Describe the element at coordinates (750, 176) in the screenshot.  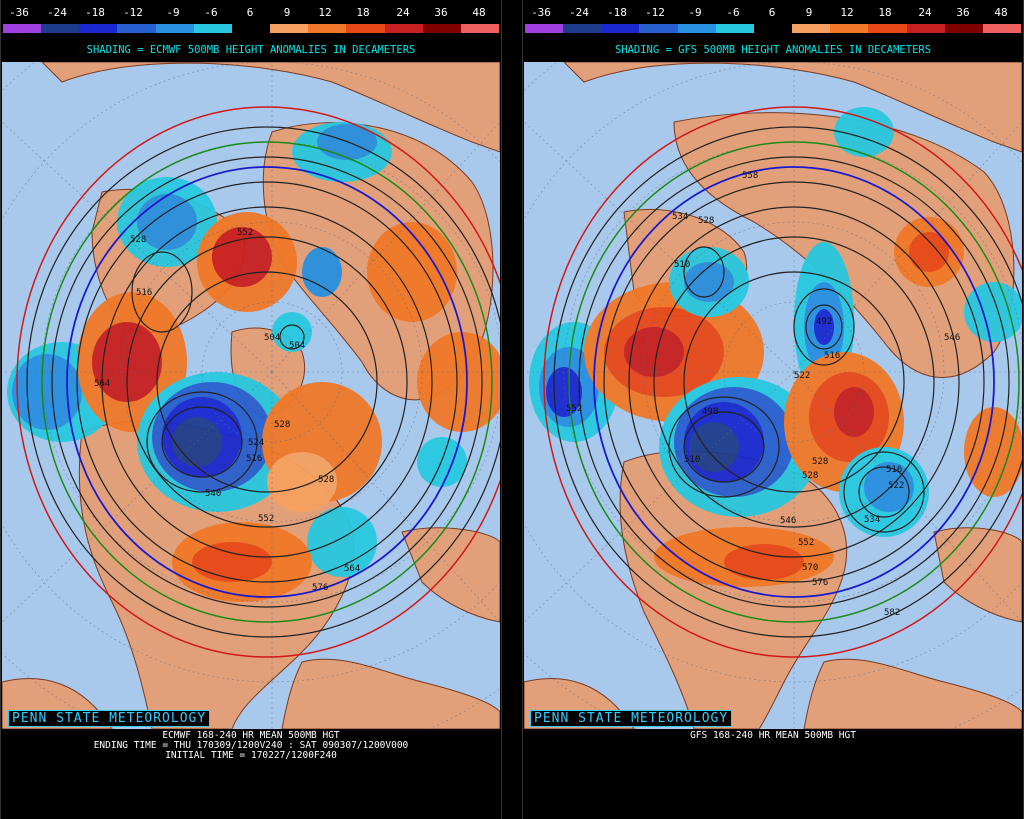
I see `contour-label: 558` at that location.